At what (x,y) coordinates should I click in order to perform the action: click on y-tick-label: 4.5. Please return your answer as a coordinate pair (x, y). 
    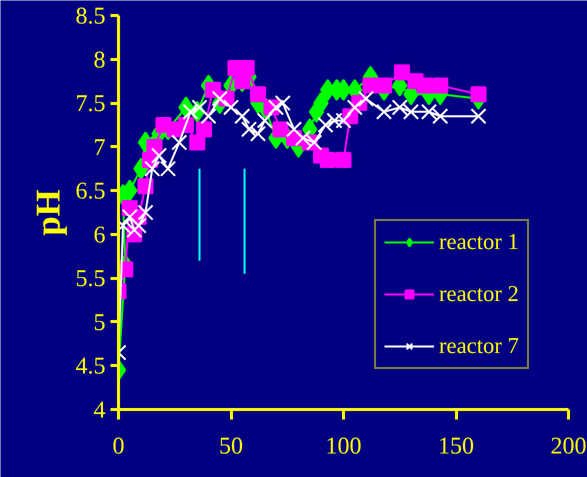
    Looking at the image, I should click on (91, 367).